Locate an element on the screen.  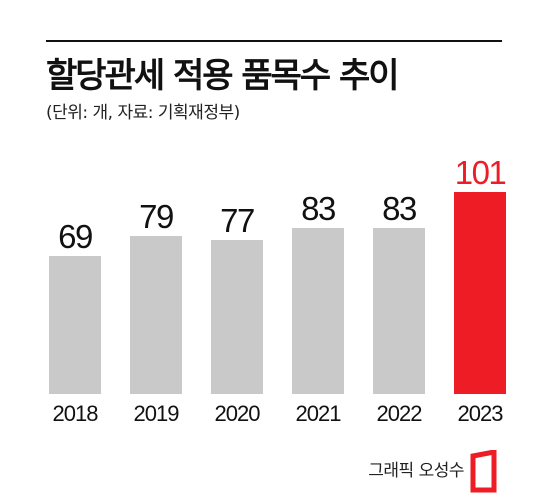
category-label-2021: 2021 is located at coordinates (319, 413).